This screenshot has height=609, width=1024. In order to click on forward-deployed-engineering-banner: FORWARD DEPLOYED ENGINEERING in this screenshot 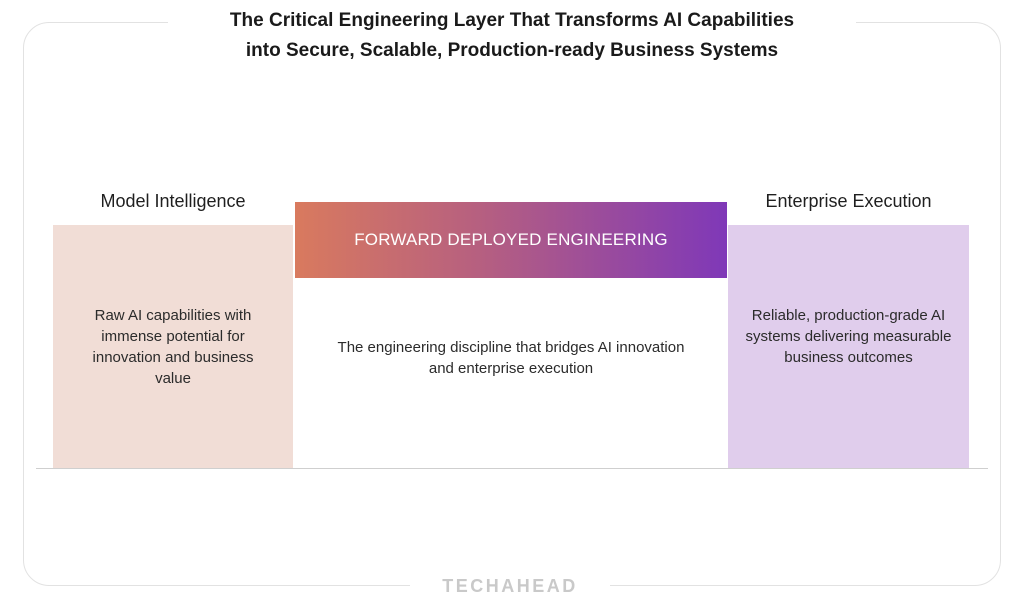, I will do `click(511, 240)`.